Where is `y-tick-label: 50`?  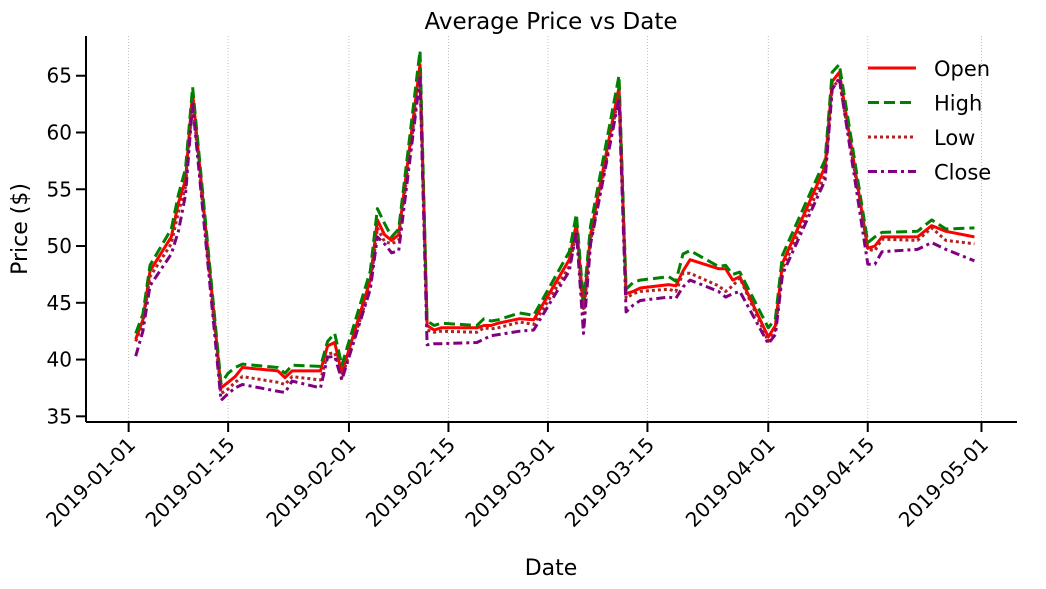
y-tick-label: 50 is located at coordinates (59, 246).